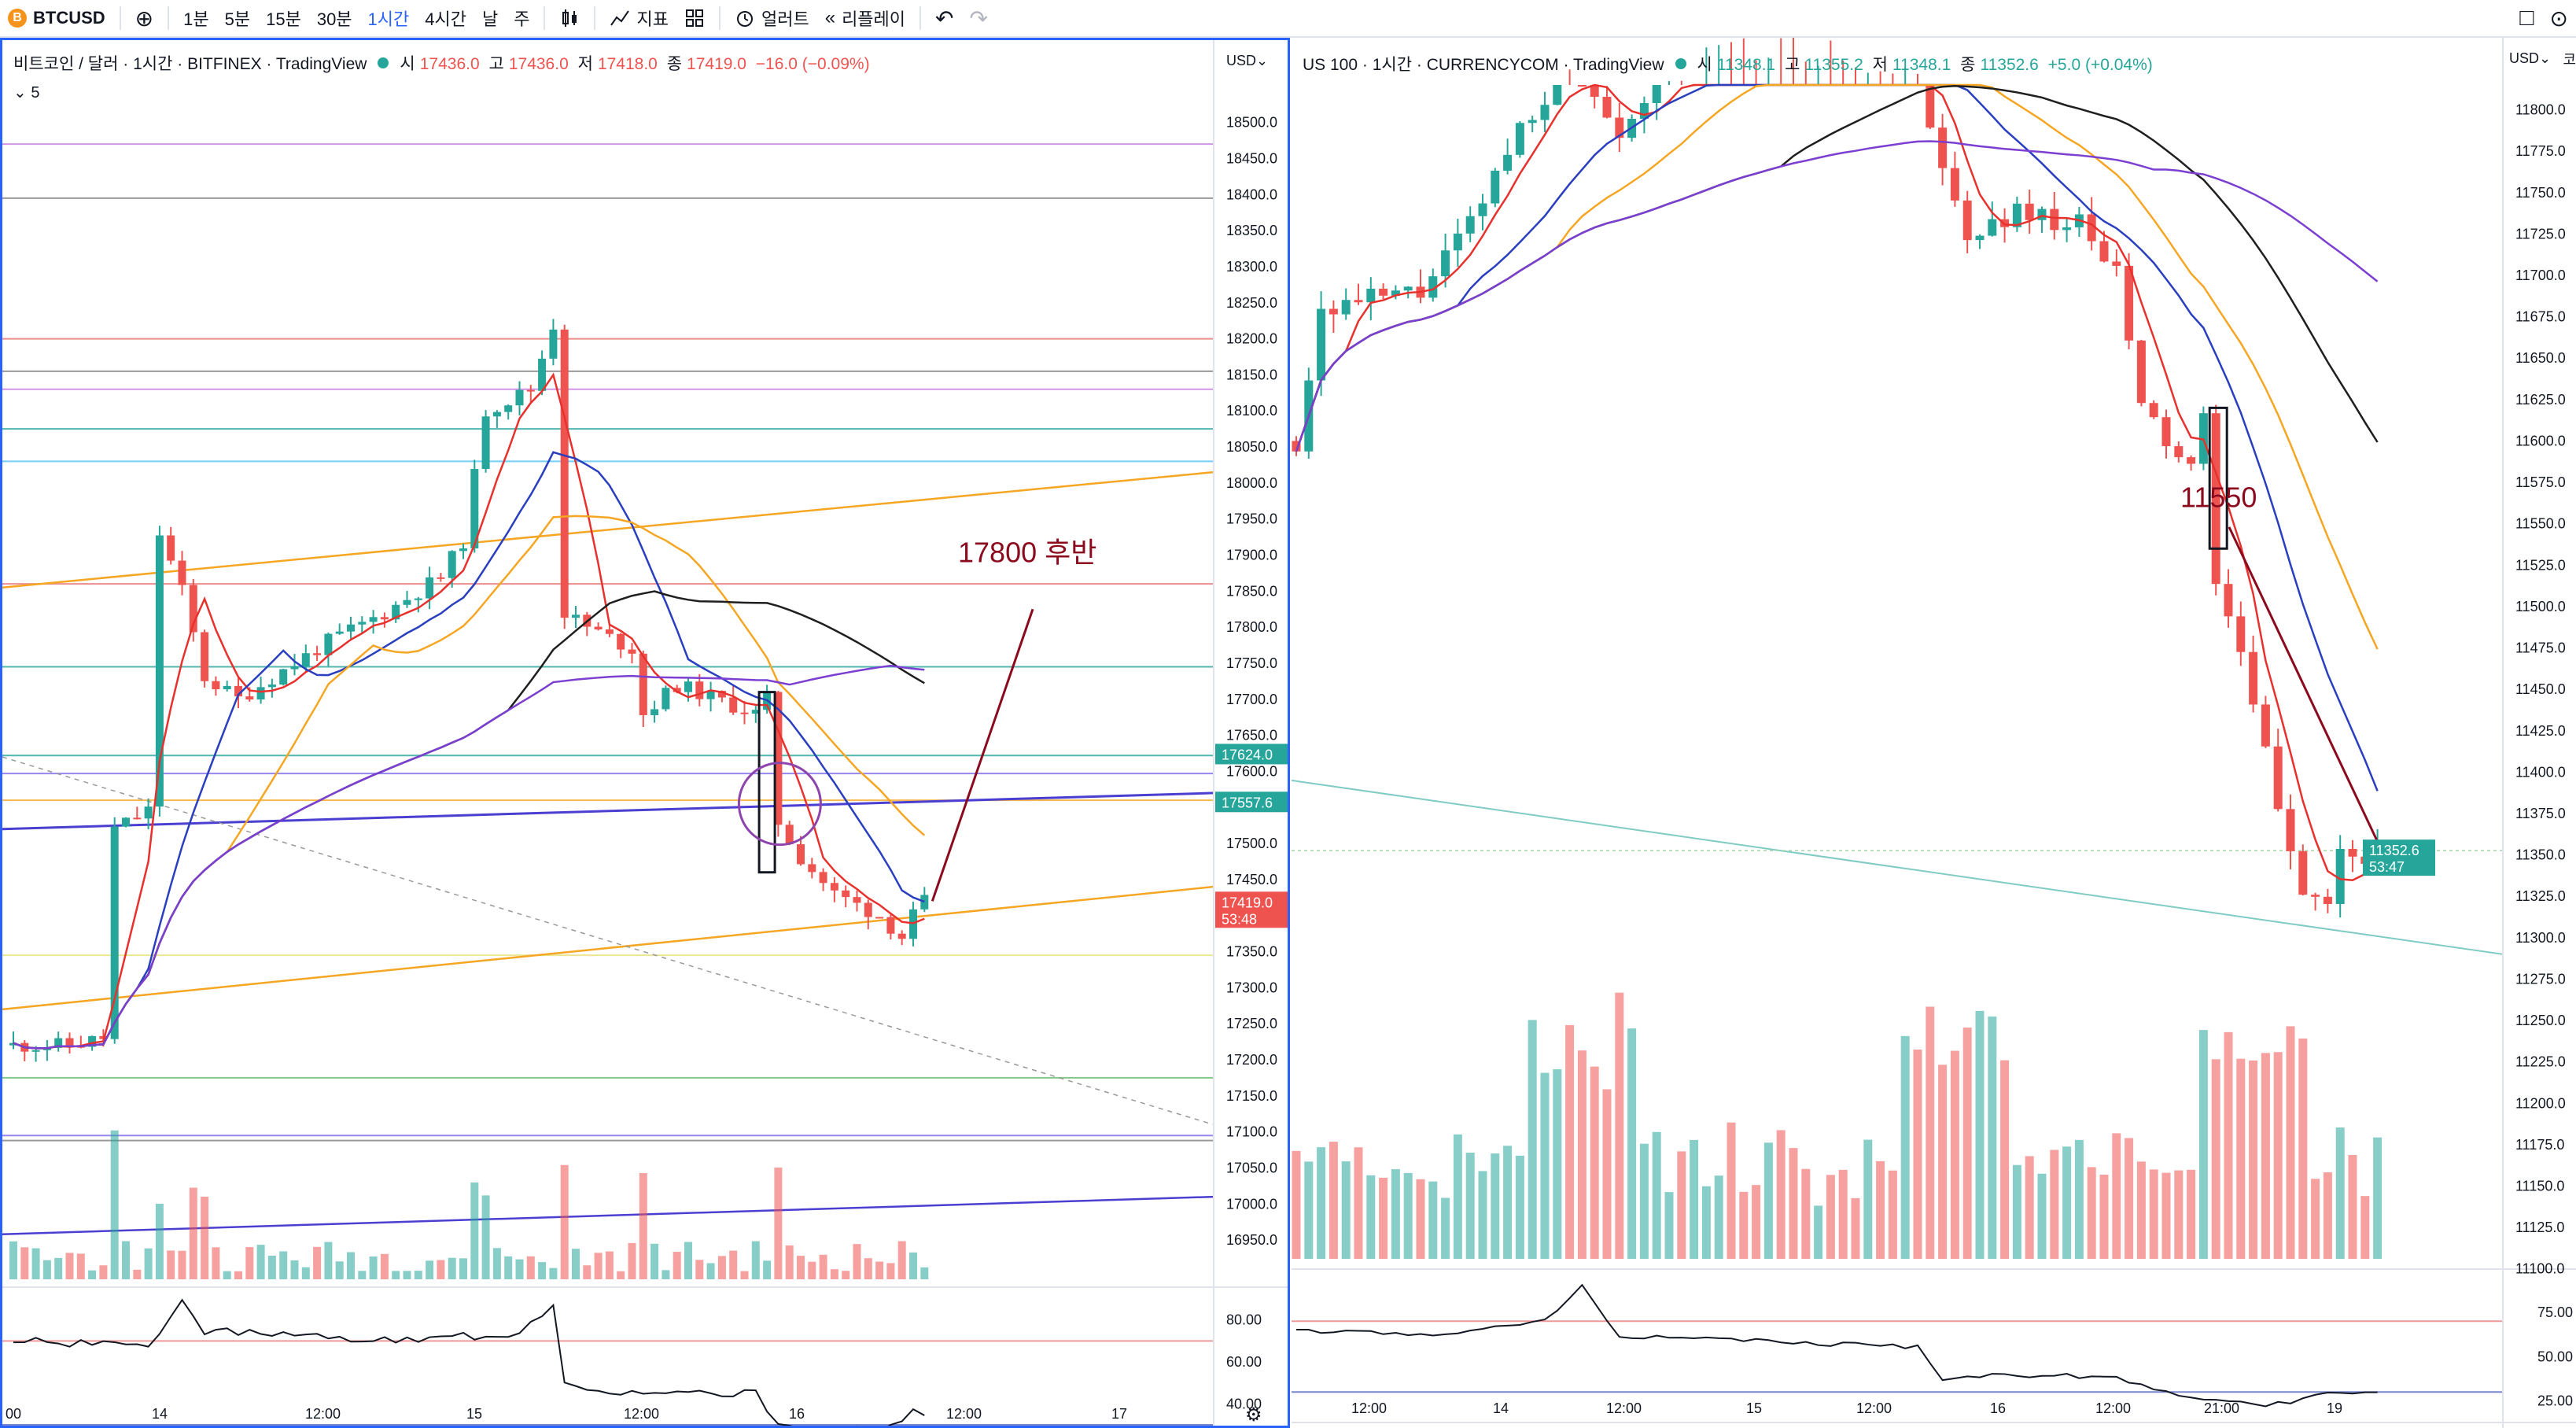  I want to click on interval-1h: 1시간, so click(388, 19).